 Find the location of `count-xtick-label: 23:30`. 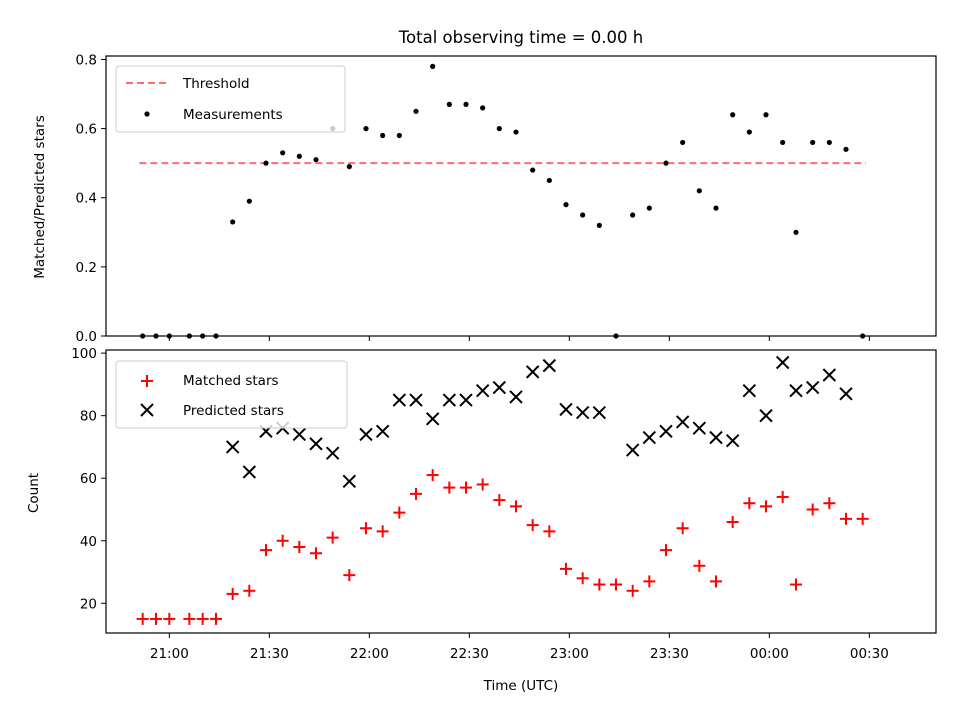

count-xtick-label: 23:30 is located at coordinates (669, 654).